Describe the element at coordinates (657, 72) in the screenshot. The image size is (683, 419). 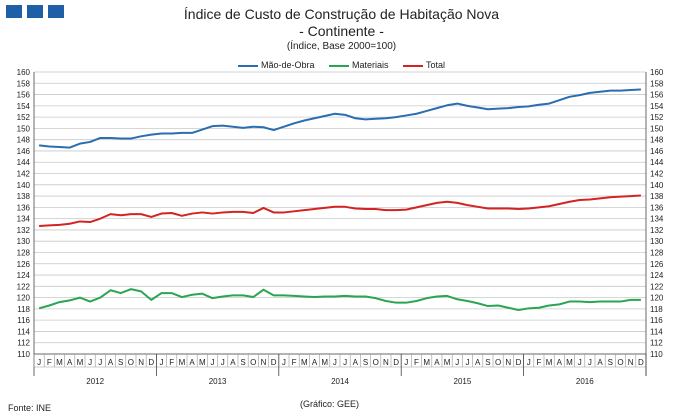
I see `y-tick-label-right: 160` at that location.